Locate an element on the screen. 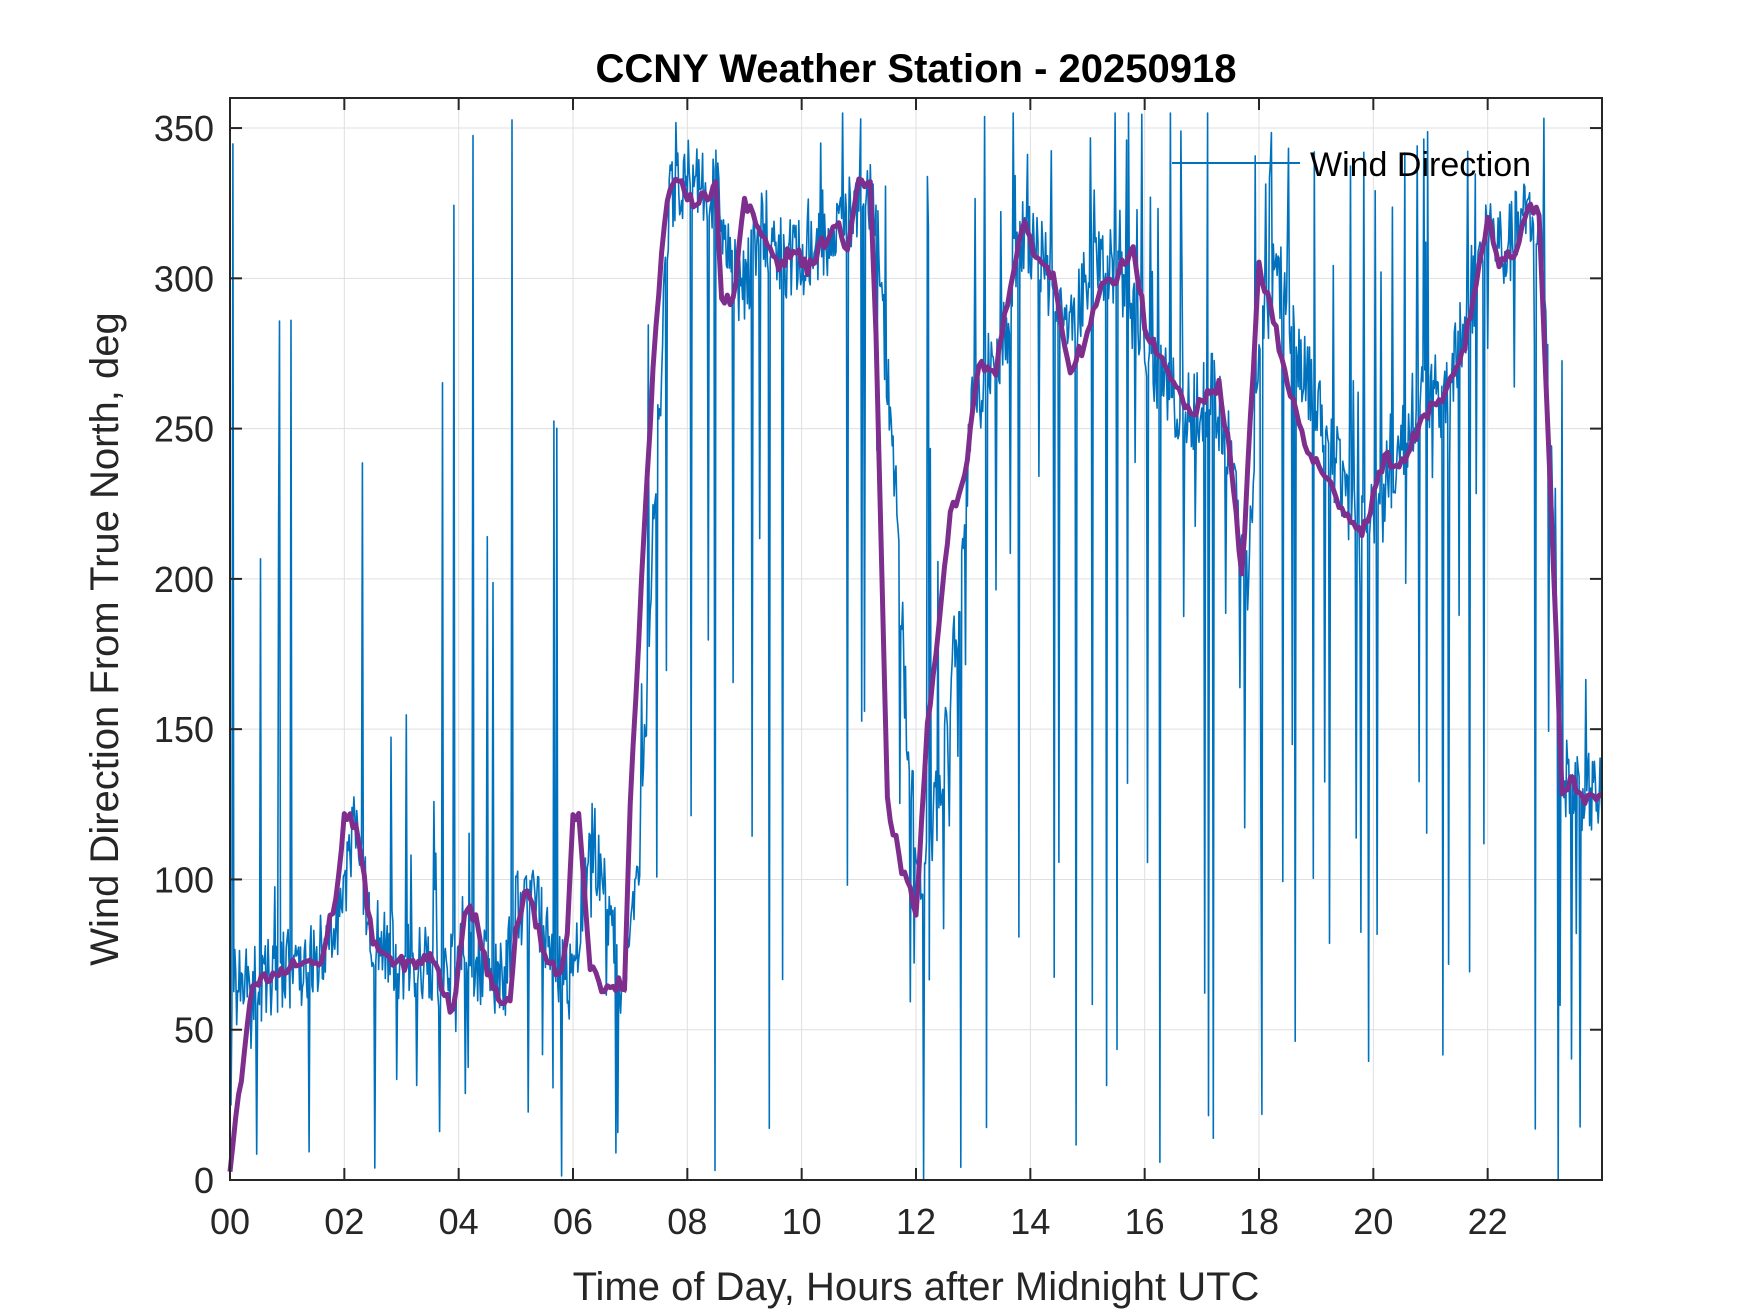 This screenshot has width=1750, height=1313. x-tick-label: 00 is located at coordinates (230, 1221).